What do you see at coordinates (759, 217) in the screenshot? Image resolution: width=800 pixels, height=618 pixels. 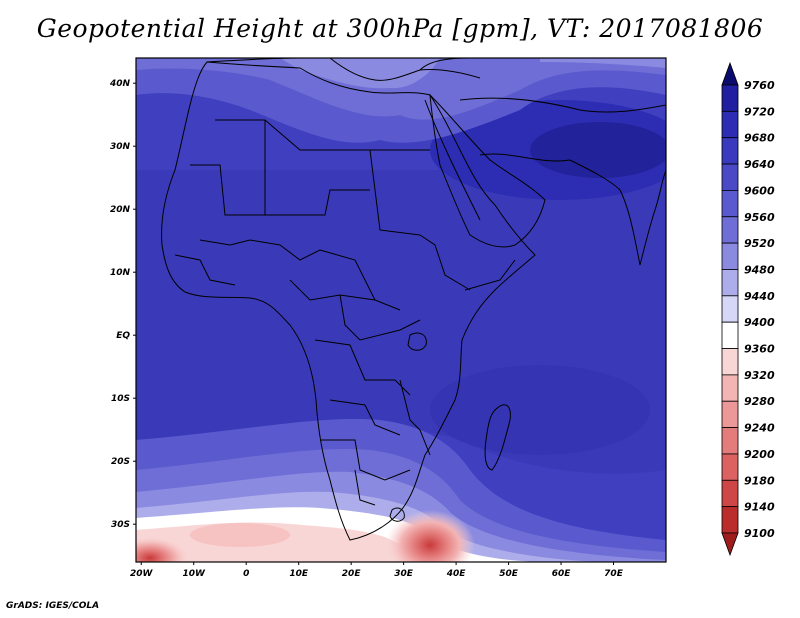 I see `colorbar-label: 9560` at bounding box center [759, 217].